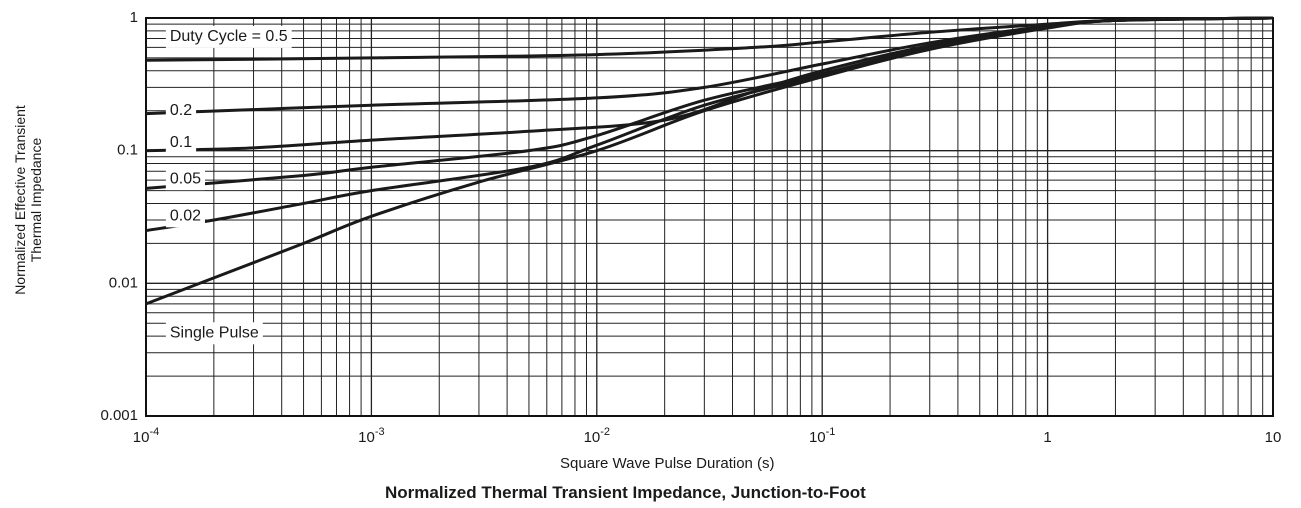 Image resolution: width=1301 pixels, height=508 pixels. What do you see at coordinates (123, 282) in the screenshot?
I see `y-tick-label: 0.01` at bounding box center [123, 282].